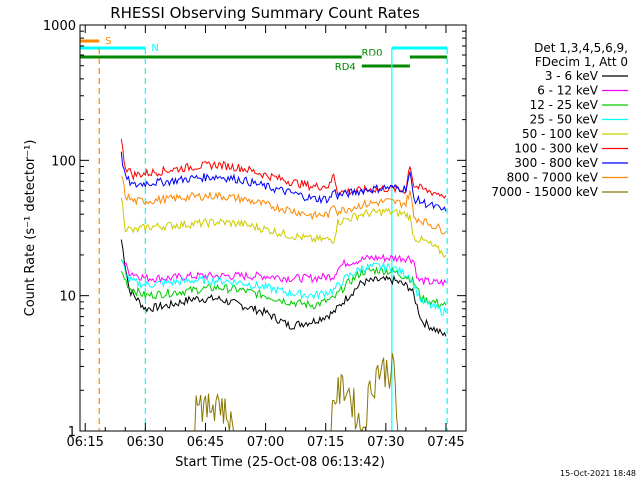  What do you see at coordinates (371, 53) in the screenshot?
I see `flag-label-4: RD0` at bounding box center [371, 53].